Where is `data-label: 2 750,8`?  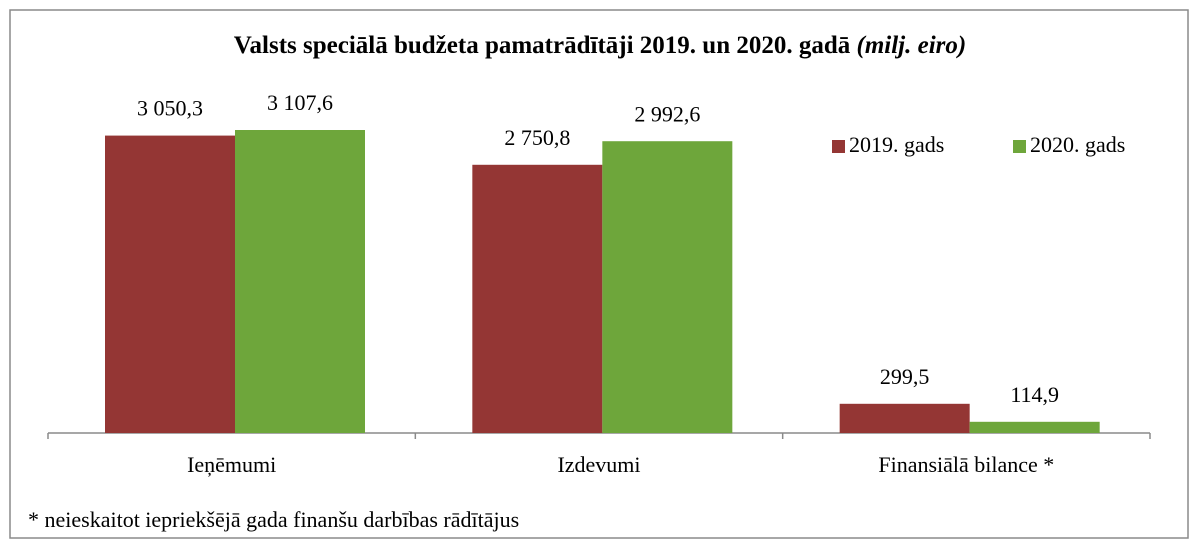
data-label: 2 750,8 is located at coordinates (537, 137).